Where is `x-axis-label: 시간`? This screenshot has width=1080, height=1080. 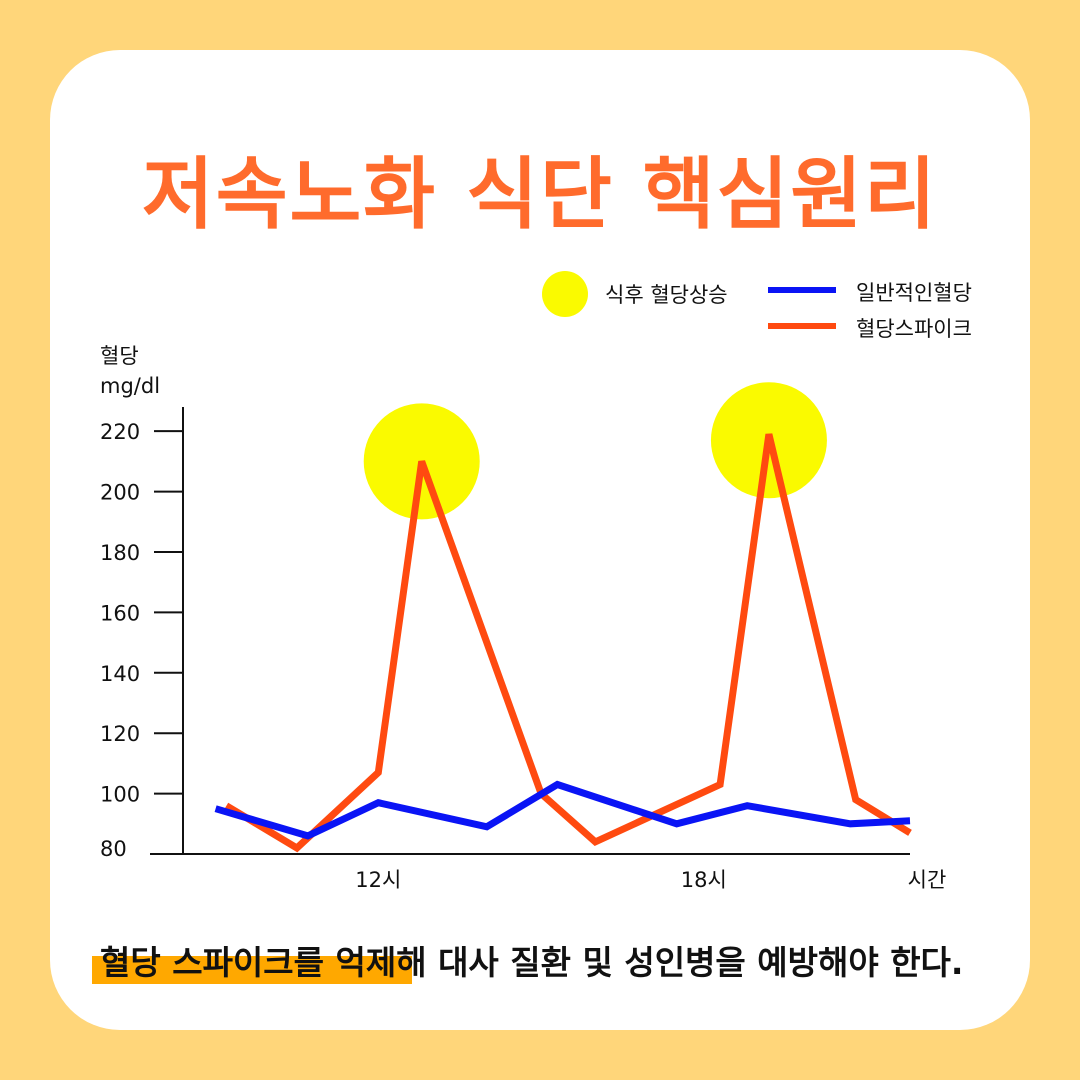 x-axis-label: 시간 is located at coordinates (927, 880).